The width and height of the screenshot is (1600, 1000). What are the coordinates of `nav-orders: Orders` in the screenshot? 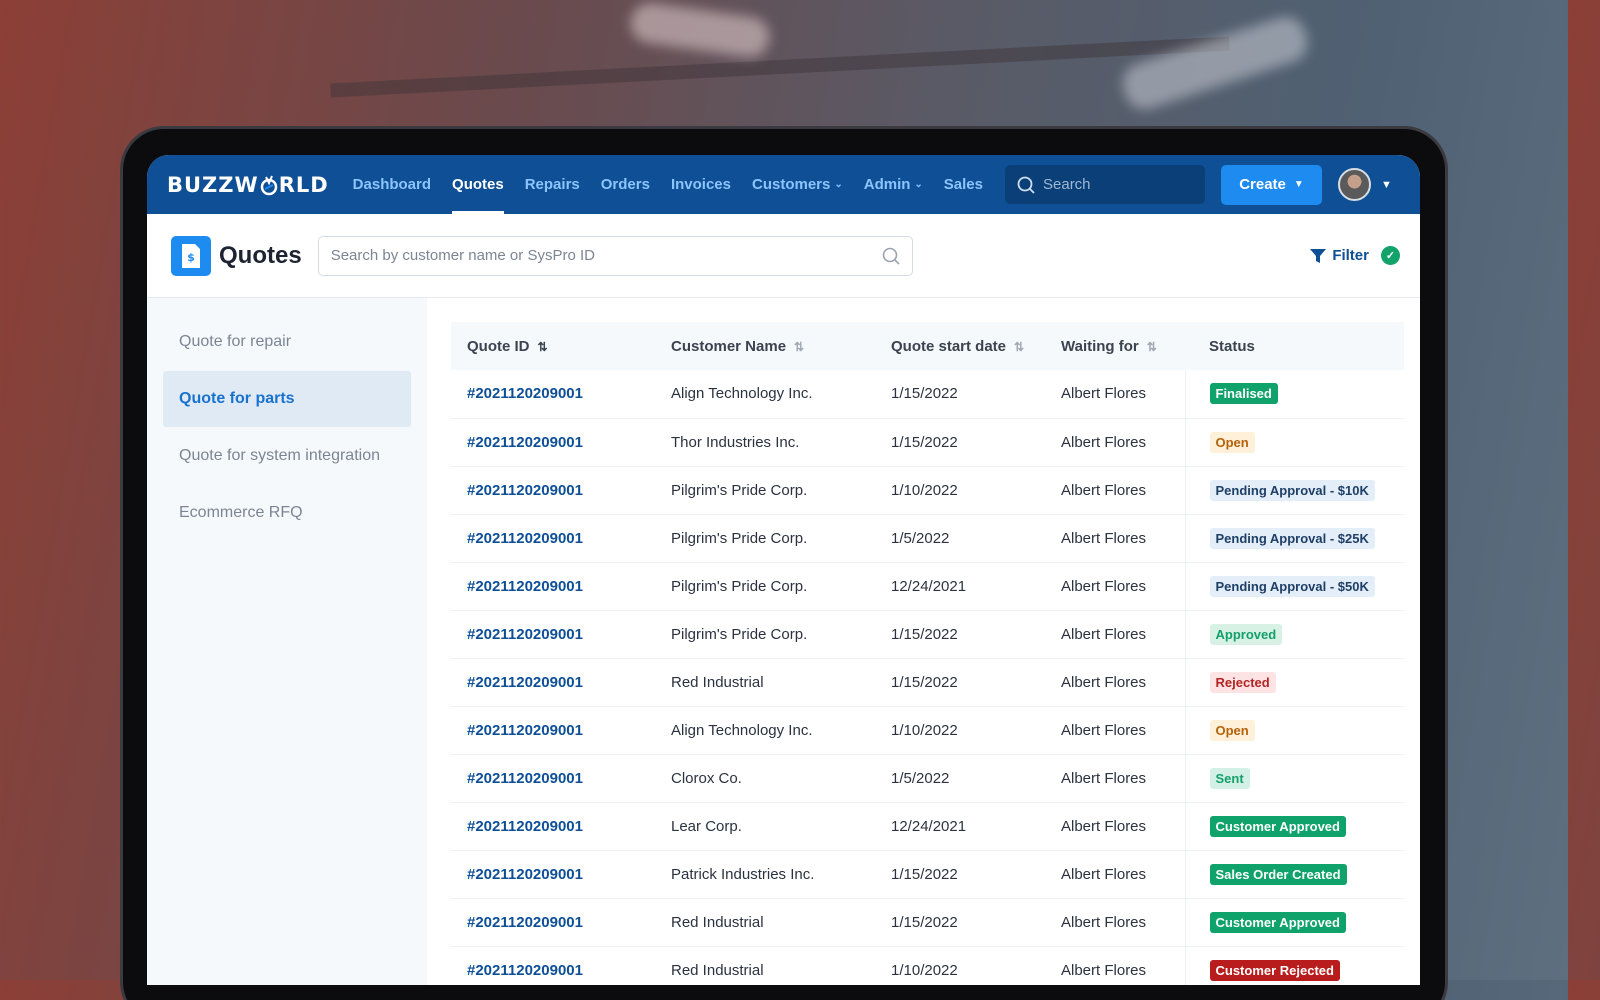 It's located at (625, 184).